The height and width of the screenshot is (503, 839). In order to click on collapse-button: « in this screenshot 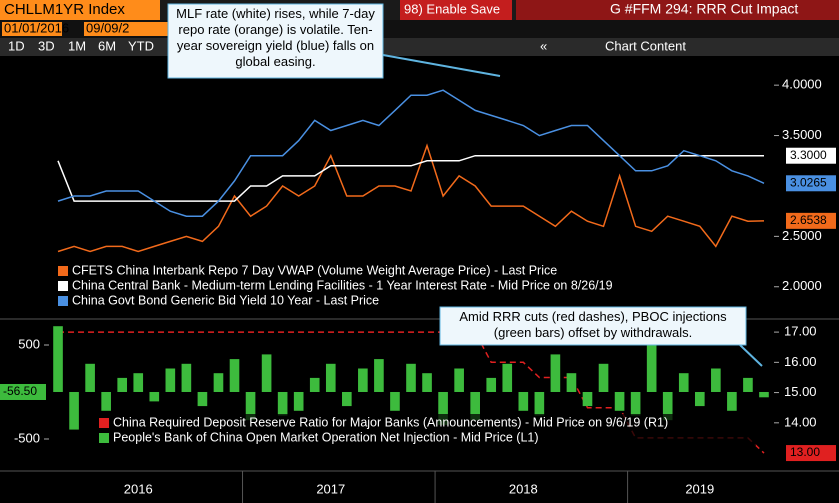, I will do `click(543, 45)`.